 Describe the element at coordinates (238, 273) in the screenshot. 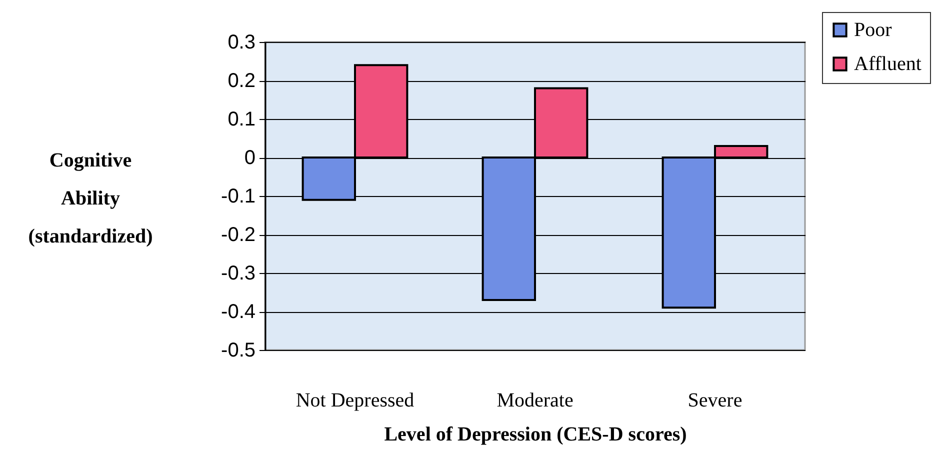

I see `y-tick-label: -0.3` at that location.